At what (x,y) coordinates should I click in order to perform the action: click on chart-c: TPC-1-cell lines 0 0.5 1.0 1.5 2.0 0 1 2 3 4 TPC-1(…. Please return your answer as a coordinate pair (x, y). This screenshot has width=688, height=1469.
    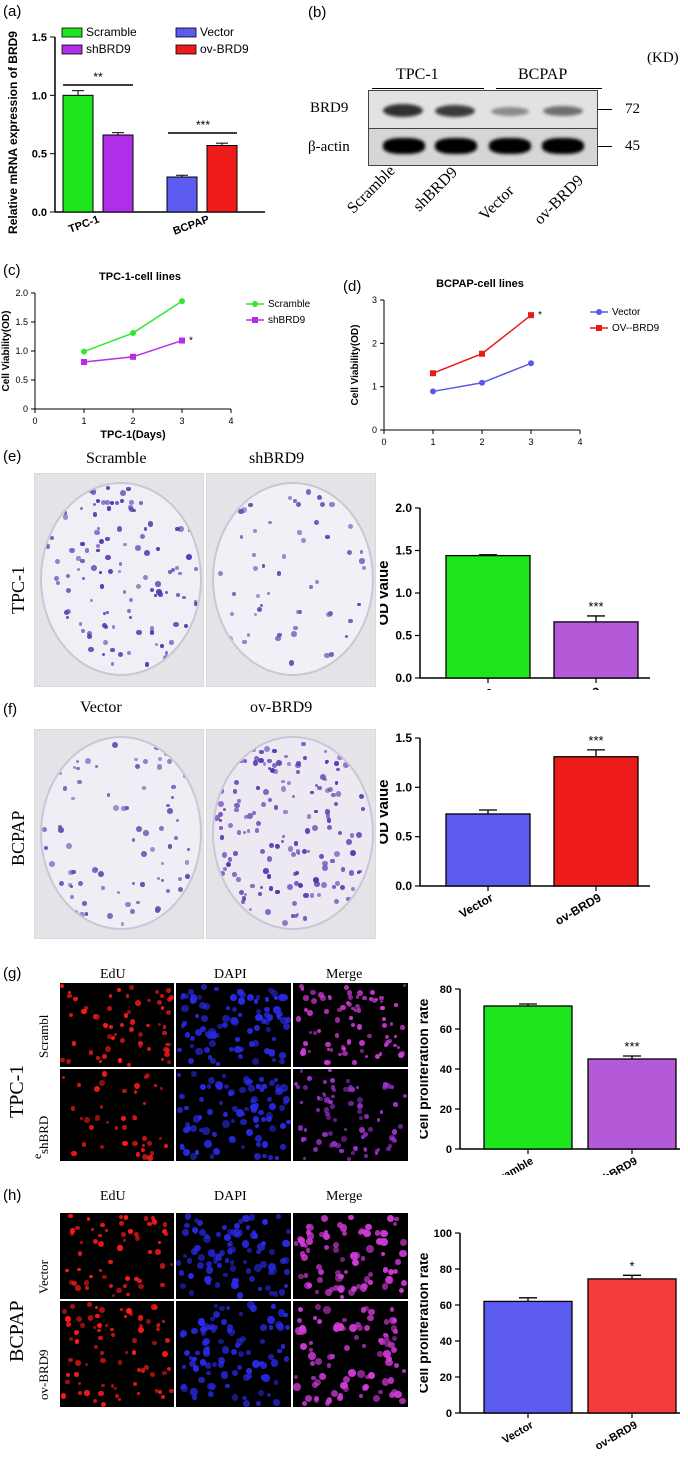
    Looking at the image, I should click on (156, 356).